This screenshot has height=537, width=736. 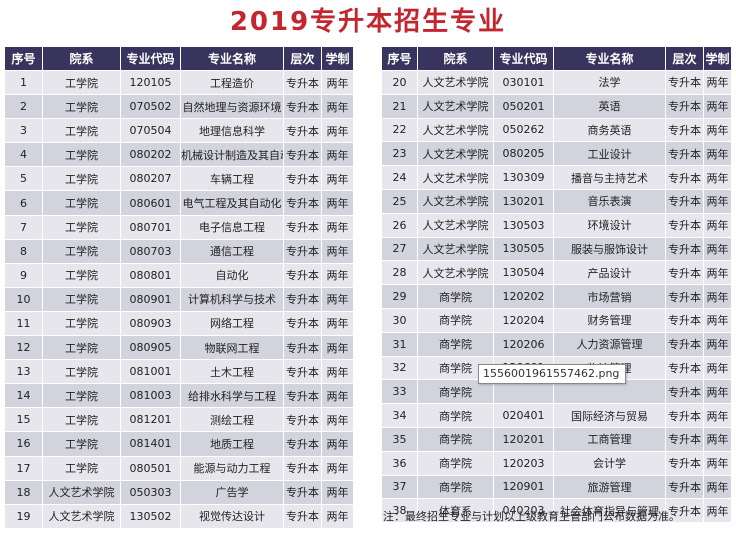 I want to click on major-cell: 测绘工程, so click(x=232, y=420).